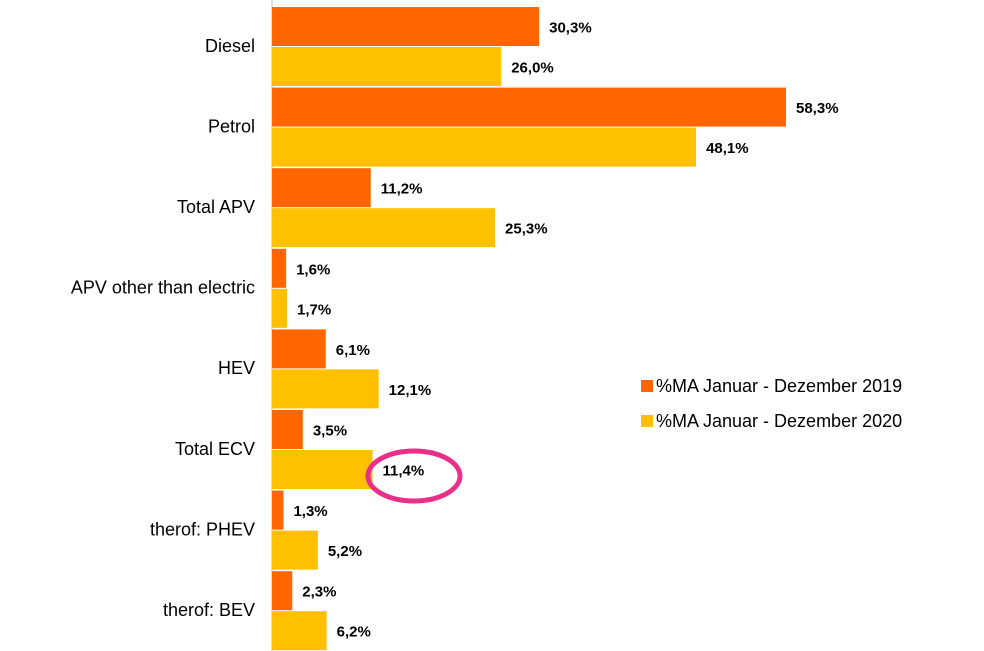 The image size is (984, 651). What do you see at coordinates (314, 309) in the screenshot?
I see `value-label: 1,7%` at bounding box center [314, 309].